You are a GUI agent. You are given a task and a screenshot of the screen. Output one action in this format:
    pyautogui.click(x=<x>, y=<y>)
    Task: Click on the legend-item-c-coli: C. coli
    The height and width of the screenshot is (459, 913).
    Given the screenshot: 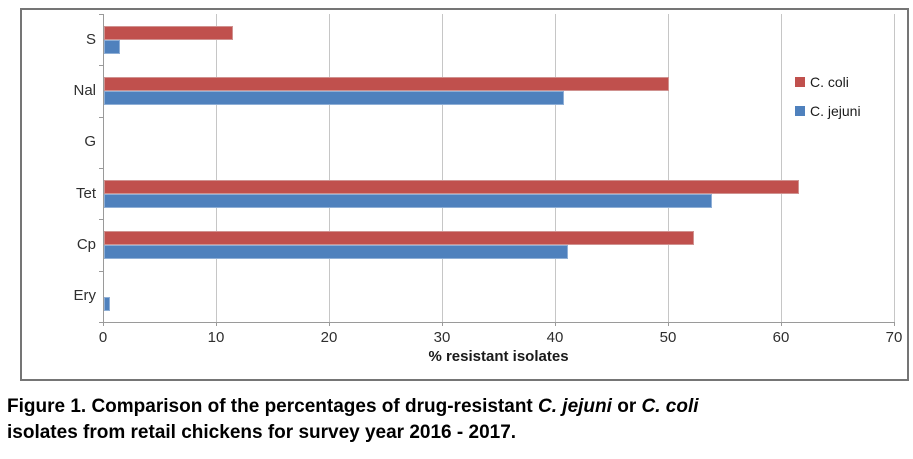 What is the action you would take?
    pyautogui.click(x=828, y=82)
    